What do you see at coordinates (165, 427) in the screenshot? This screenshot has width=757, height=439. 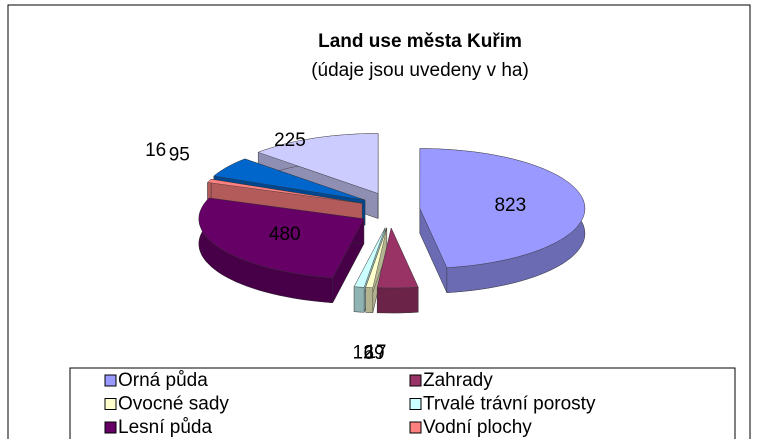 I see `legend-label: Lesní půda` at bounding box center [165, 427].